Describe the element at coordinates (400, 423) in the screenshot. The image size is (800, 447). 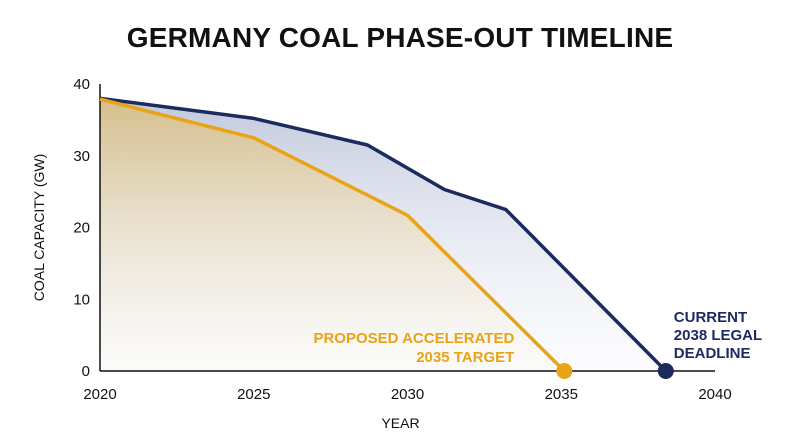
I see `x-axis-title: YEAR` at that location.